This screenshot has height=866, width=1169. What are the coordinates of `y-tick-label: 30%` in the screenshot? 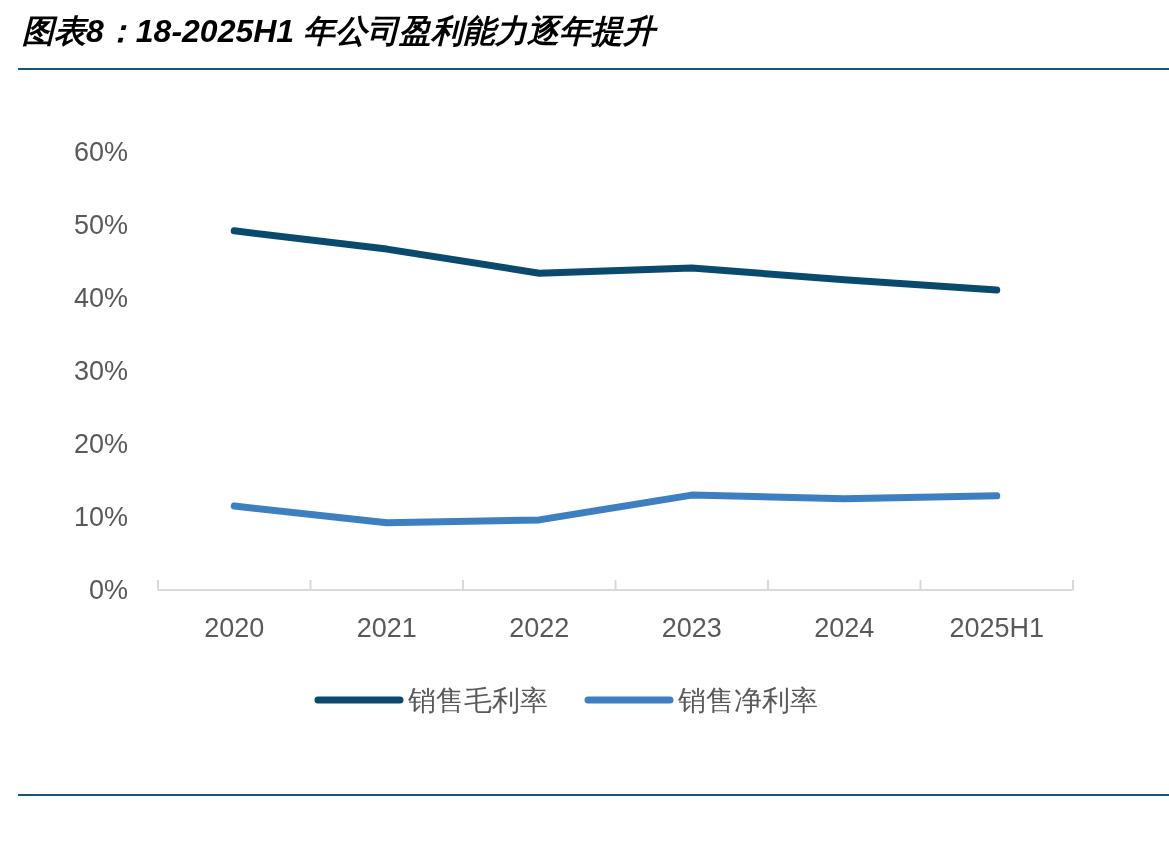 It's located at (100, 371).